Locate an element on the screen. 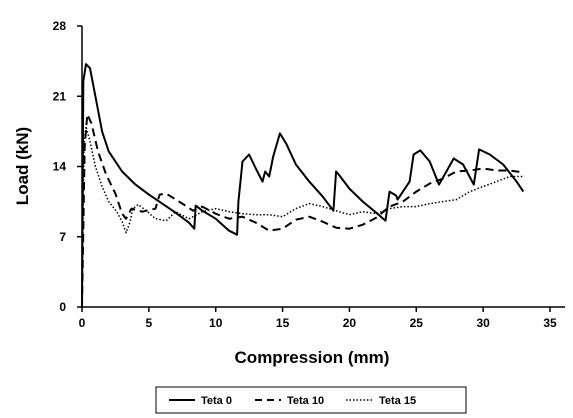 Image resolution: width=573 pixels, height=418 pixels. x-tick-label: 15 is located at coordinates (283, 323).